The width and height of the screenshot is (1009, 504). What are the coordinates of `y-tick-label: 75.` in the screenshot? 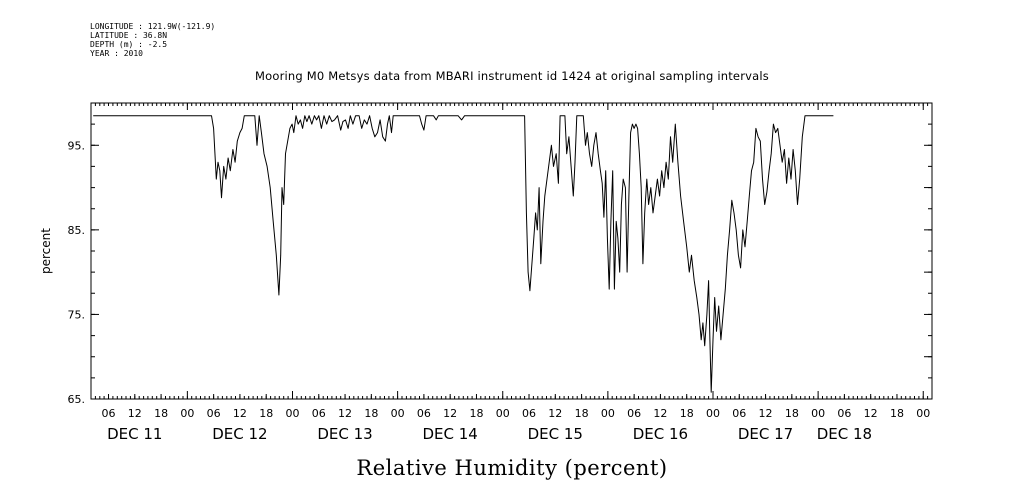 It's located at (77, 314).